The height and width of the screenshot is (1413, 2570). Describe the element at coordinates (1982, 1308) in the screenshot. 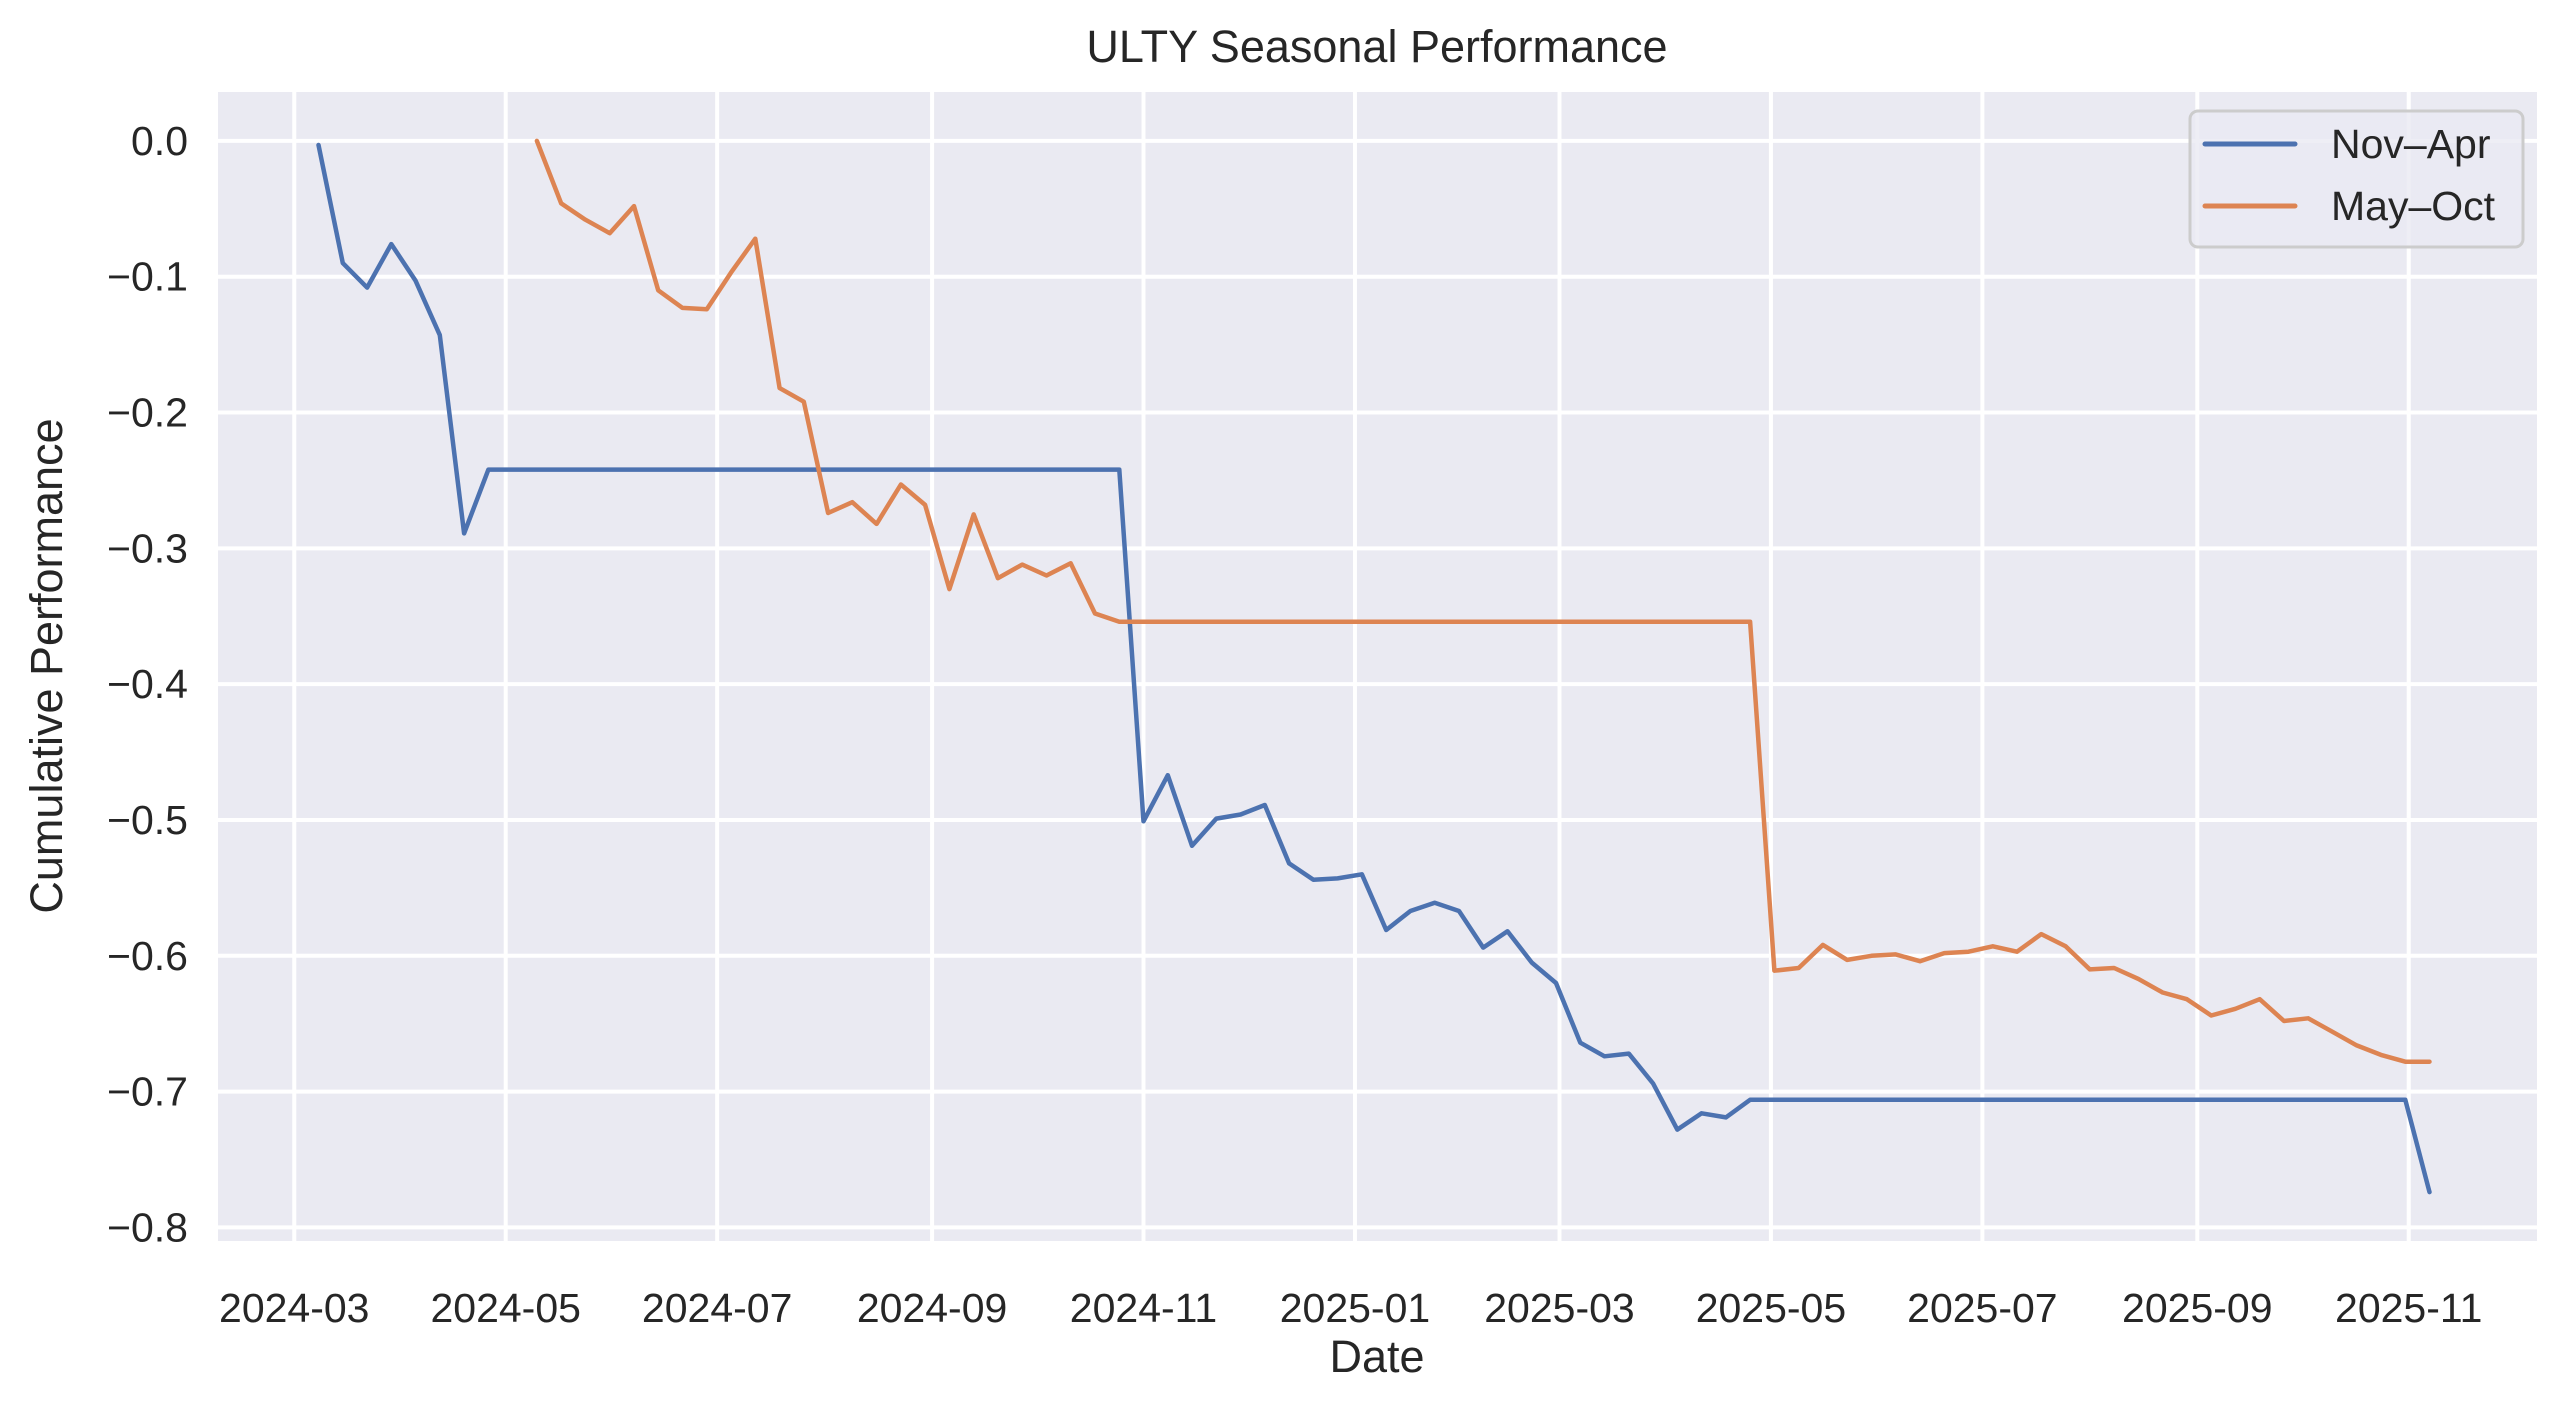

I see `x-tick-label: 2025-07` at that location.